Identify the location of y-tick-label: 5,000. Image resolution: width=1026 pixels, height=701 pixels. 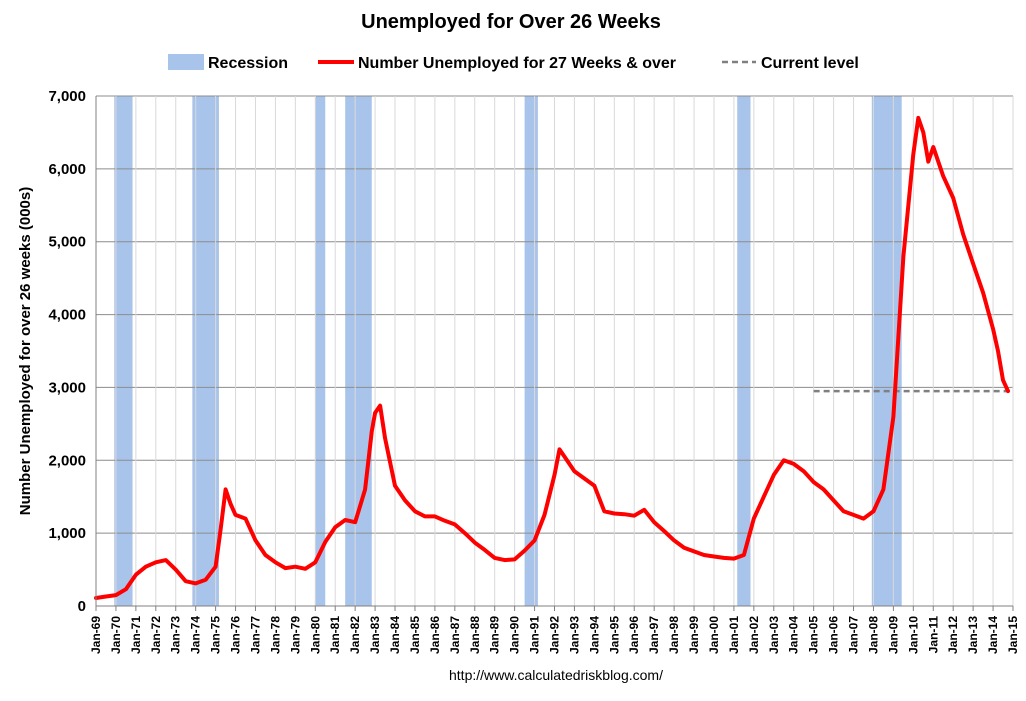
(67, 242).